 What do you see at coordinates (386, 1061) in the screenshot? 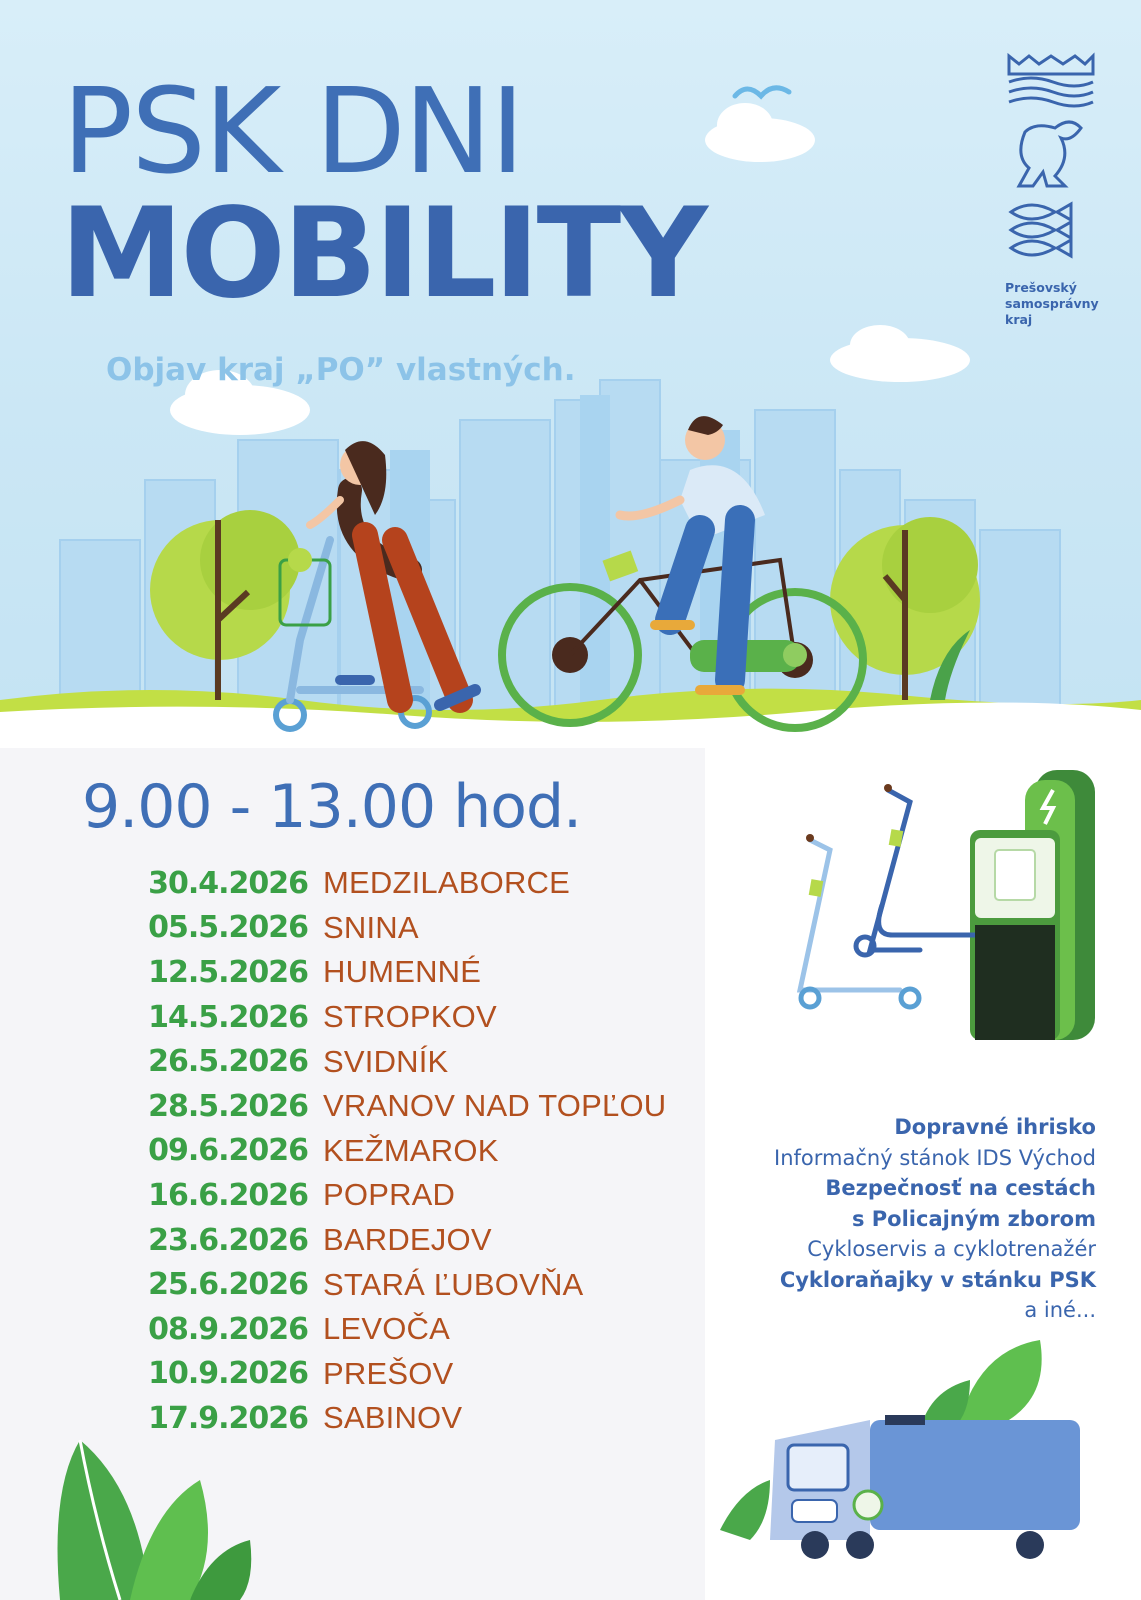
I see `event-town: SVIDNÍK` at bounding box center [386, 1061].